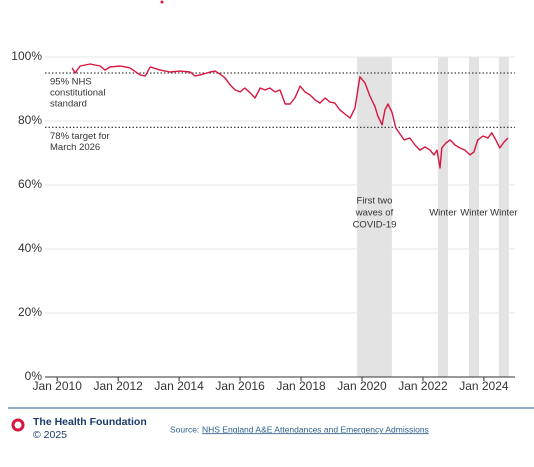  What do you see at coordinates (423, 386) in the screenshot?
I see `x-tick-label: Jan 2022` at bounding box center [423, 386].